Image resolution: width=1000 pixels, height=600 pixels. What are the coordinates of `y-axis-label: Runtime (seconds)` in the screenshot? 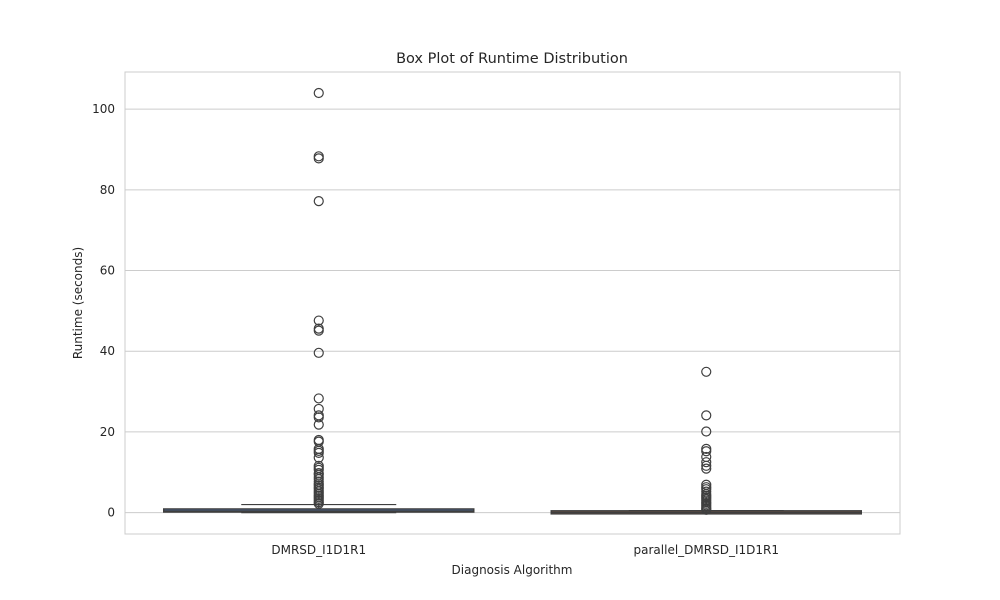 It's located at (78, 303).